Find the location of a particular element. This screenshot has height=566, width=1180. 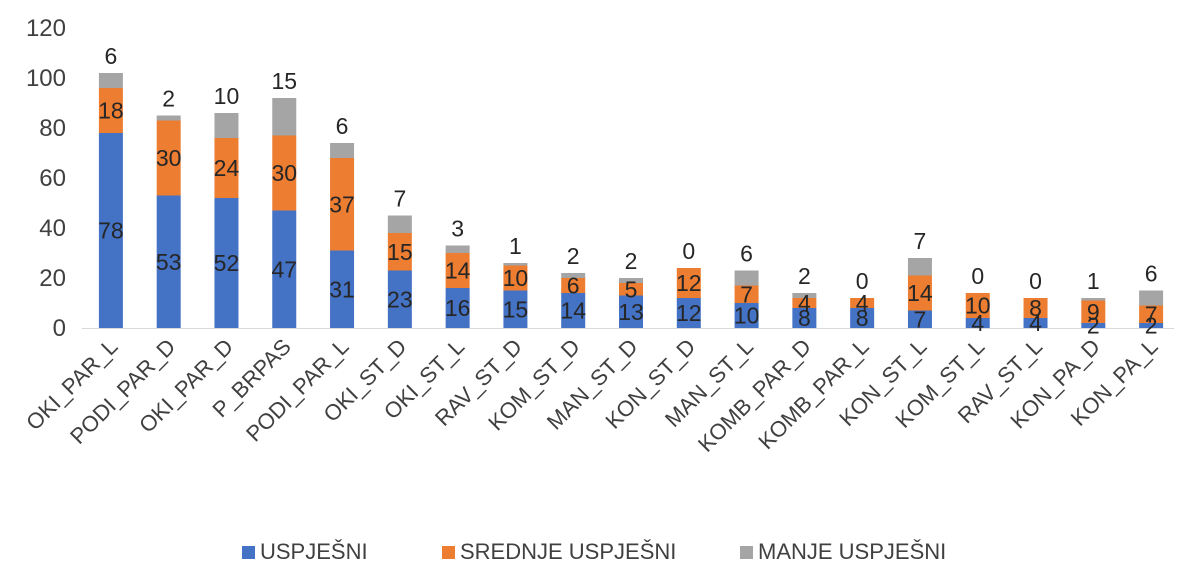

data-label: 18 is located at coordinates (111, 111).